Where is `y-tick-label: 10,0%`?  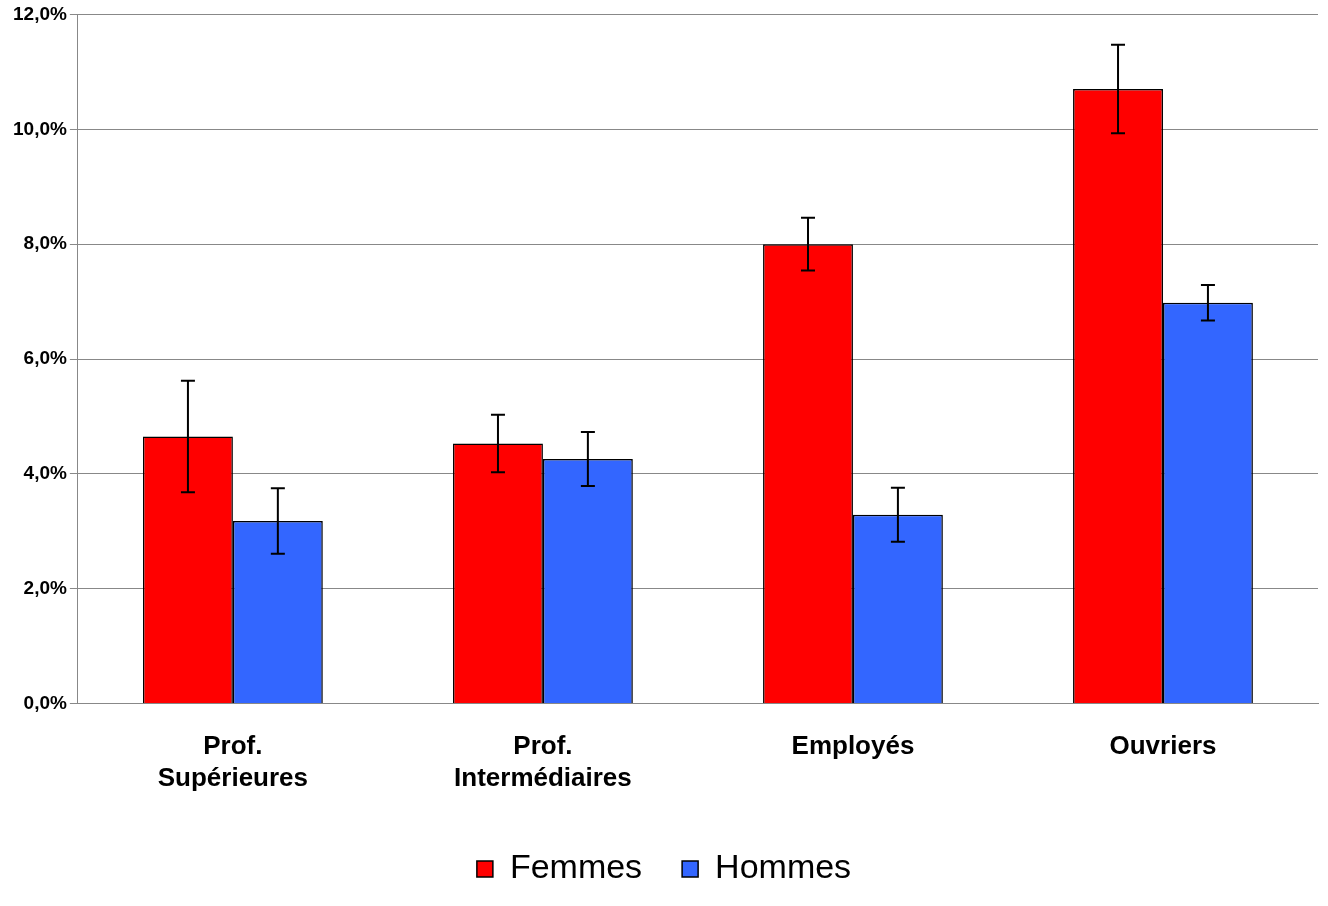
y-tick-label: 10,0% is located at coordinates (40, 128).